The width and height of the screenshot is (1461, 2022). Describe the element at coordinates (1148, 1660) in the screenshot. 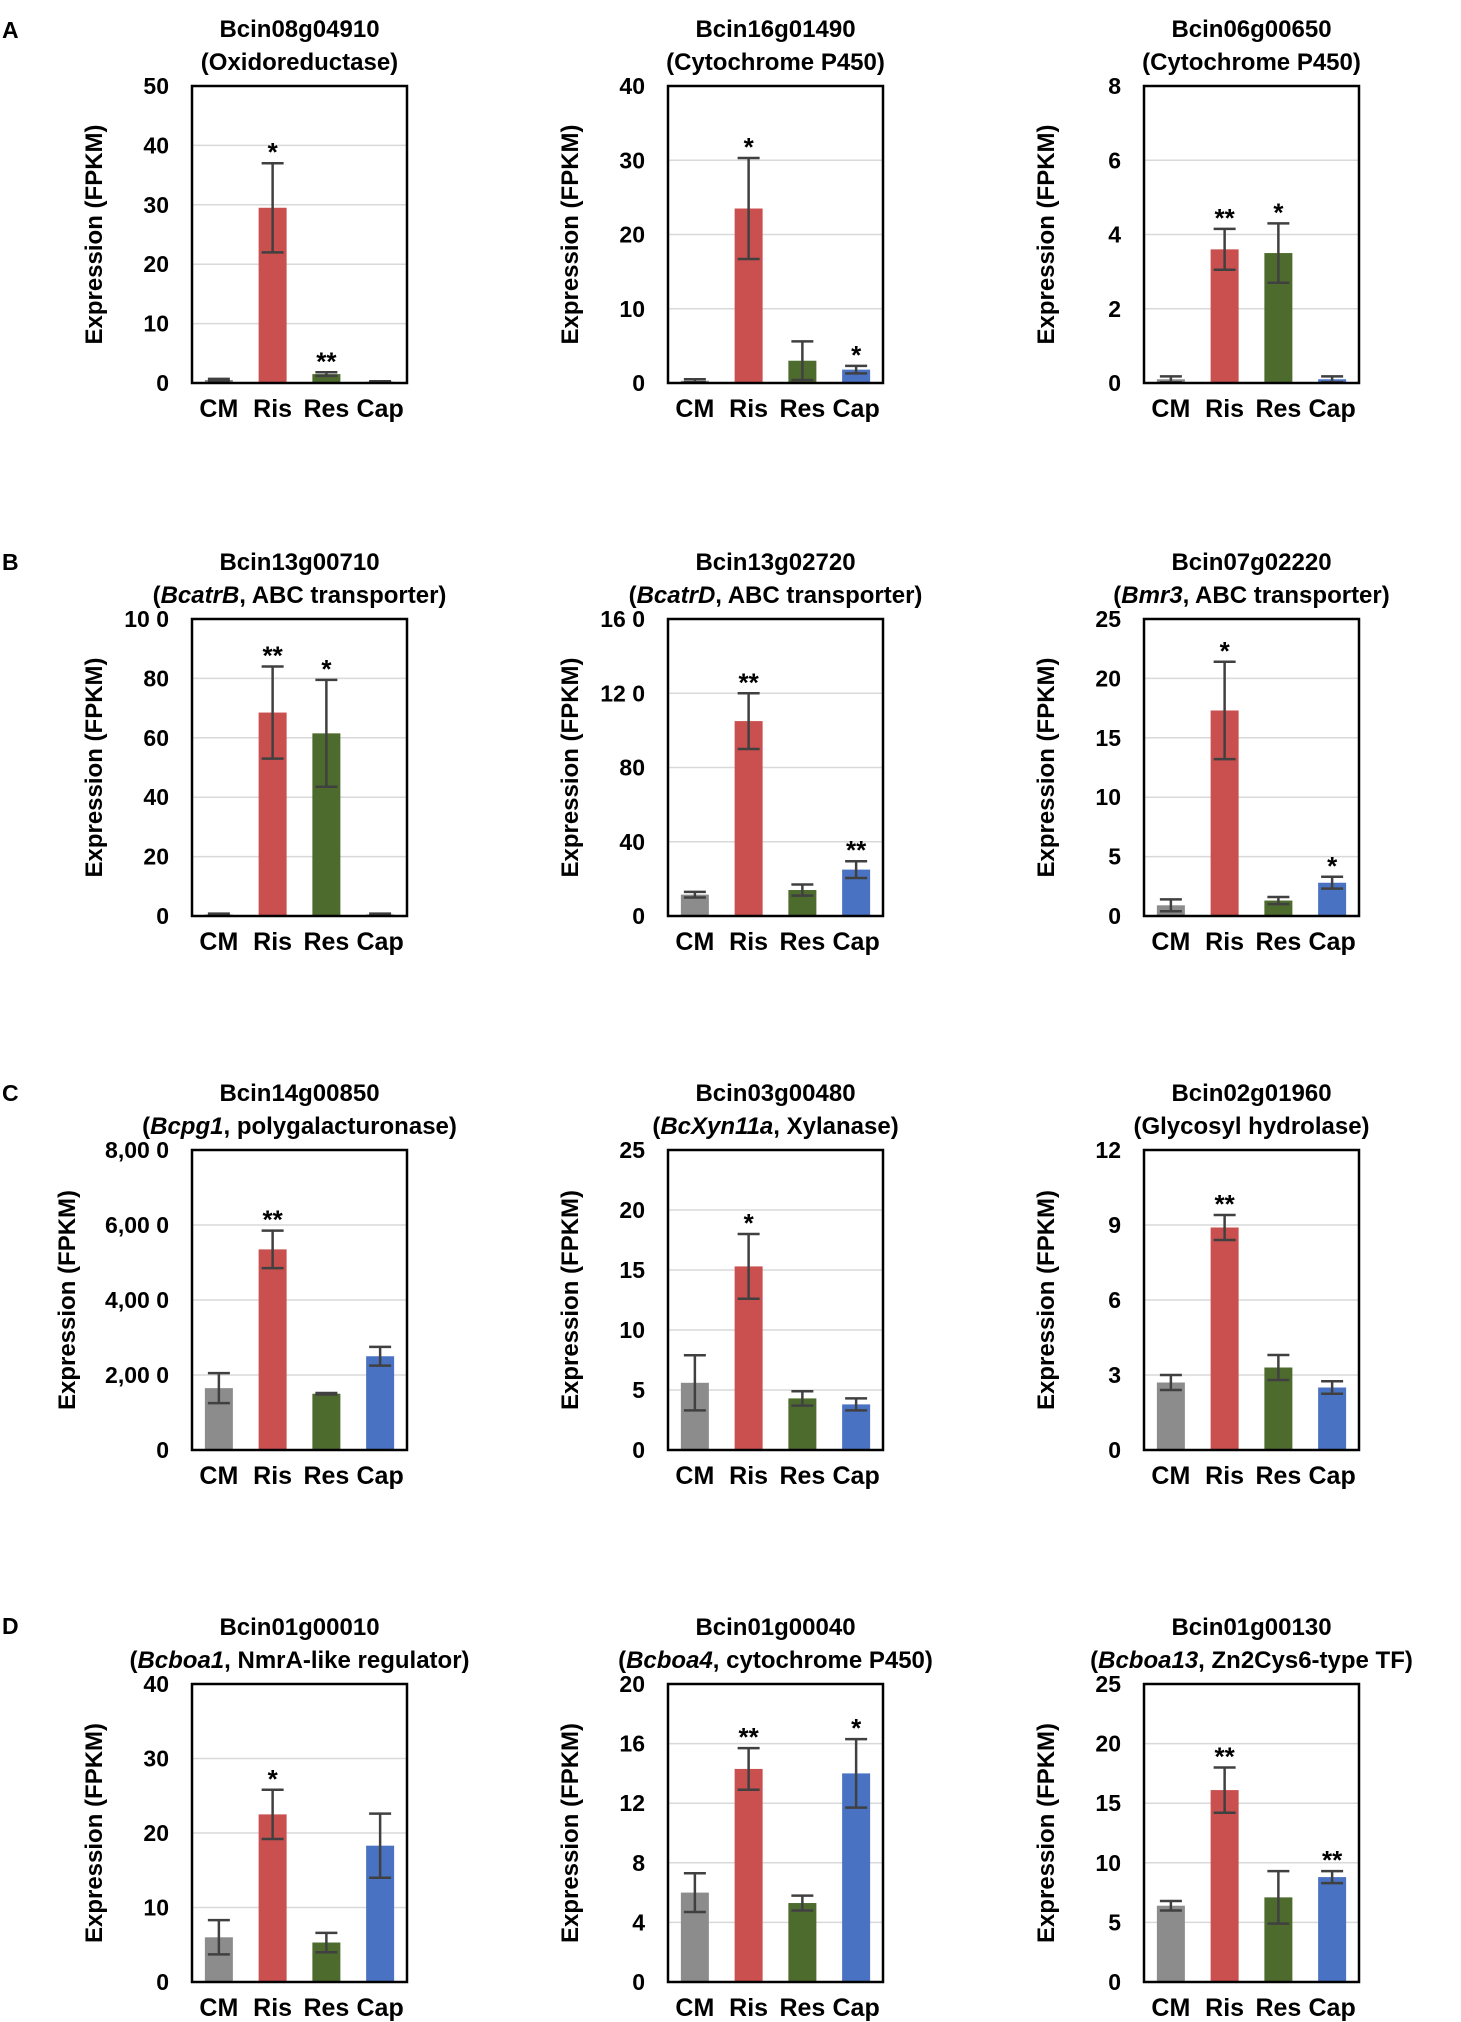

I see `gene-name-italic: Bcboa13` at that location.